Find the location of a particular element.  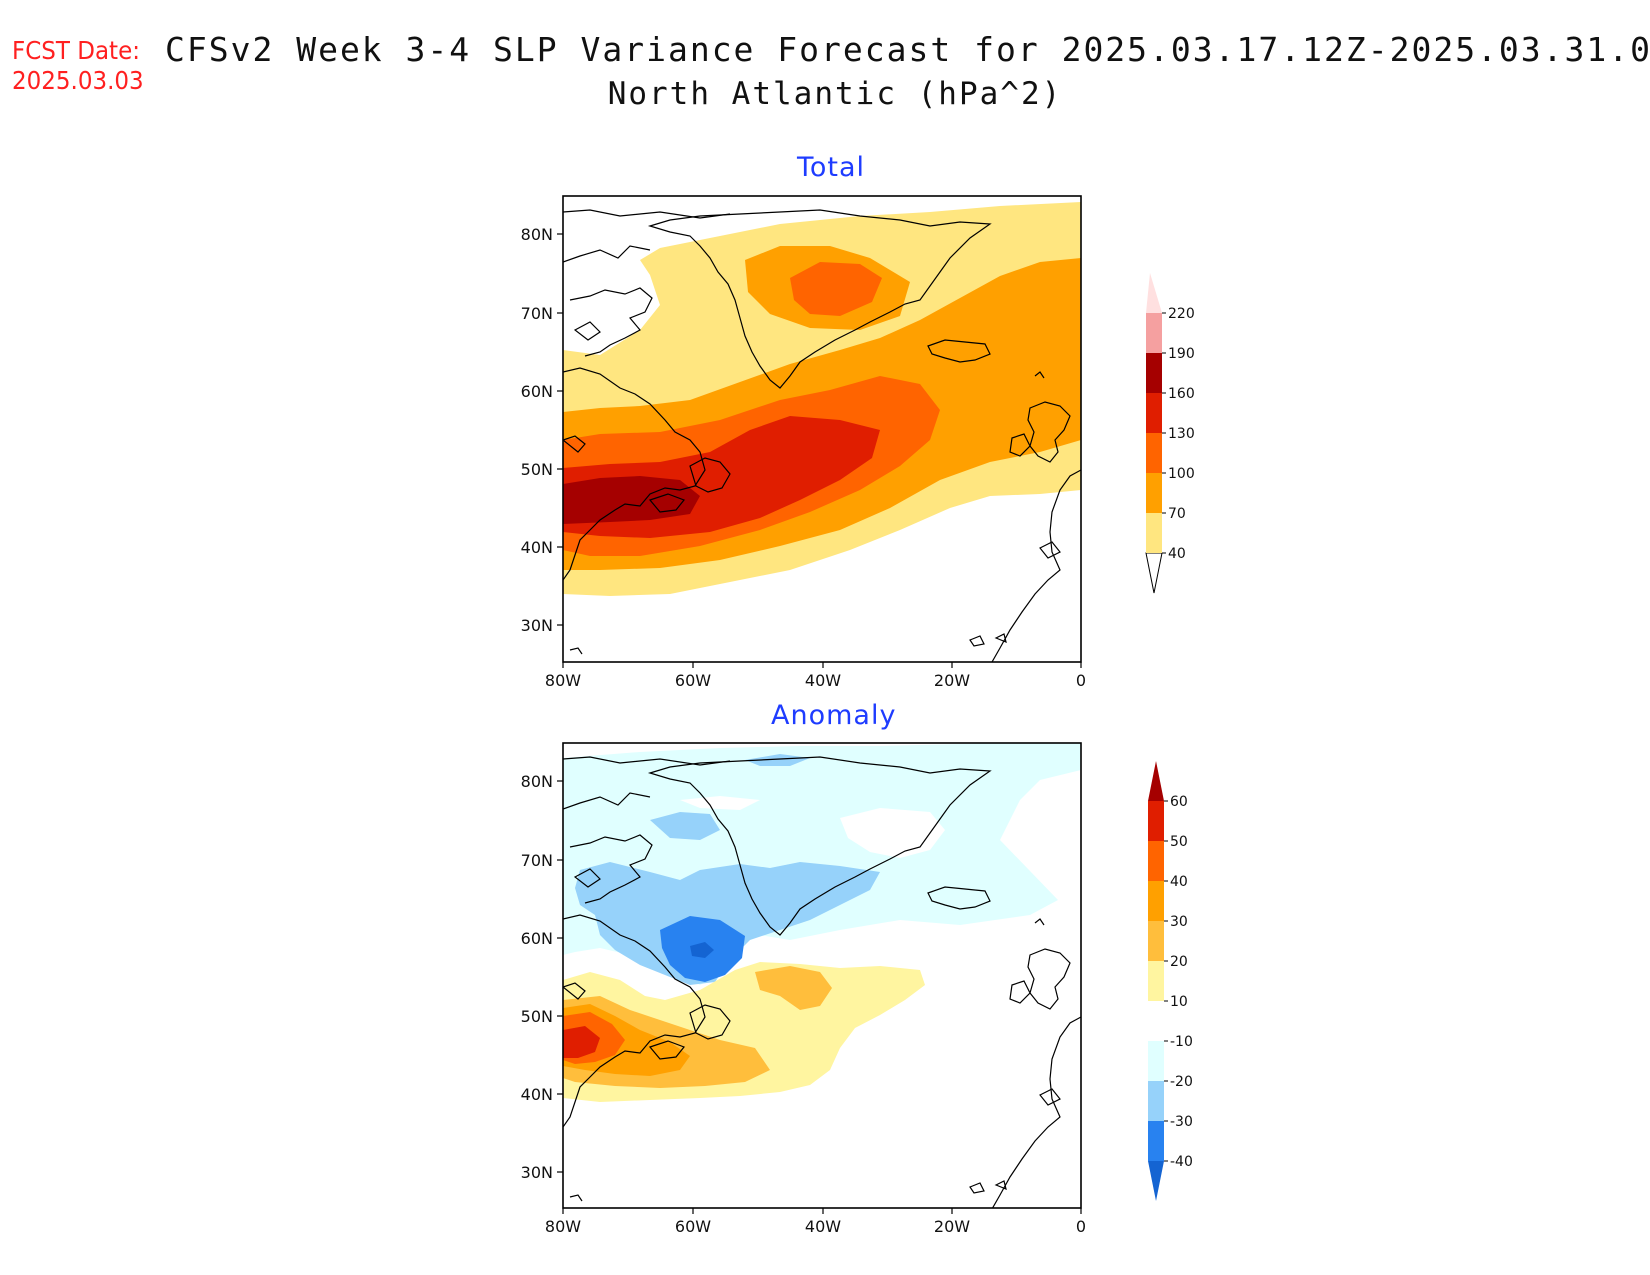

total-map-frame is located at coordinates (822, 429).